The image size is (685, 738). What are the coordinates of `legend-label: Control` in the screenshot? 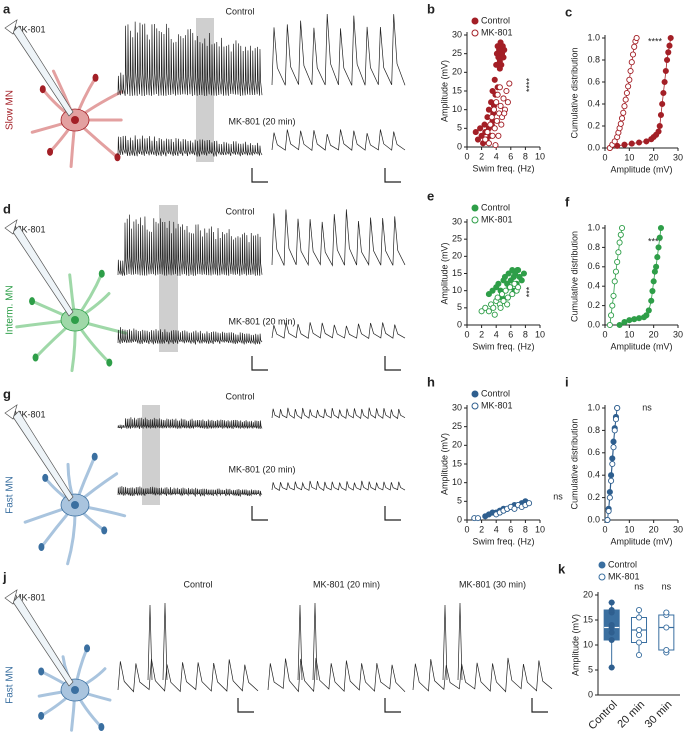 It's located at (495, 20).